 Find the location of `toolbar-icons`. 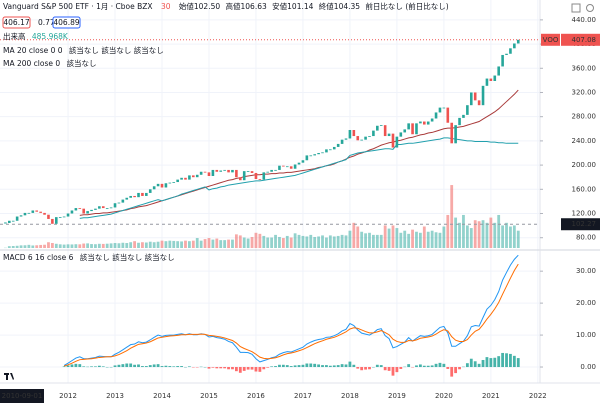

toolbar-icons is located at coordinates (582, 8).